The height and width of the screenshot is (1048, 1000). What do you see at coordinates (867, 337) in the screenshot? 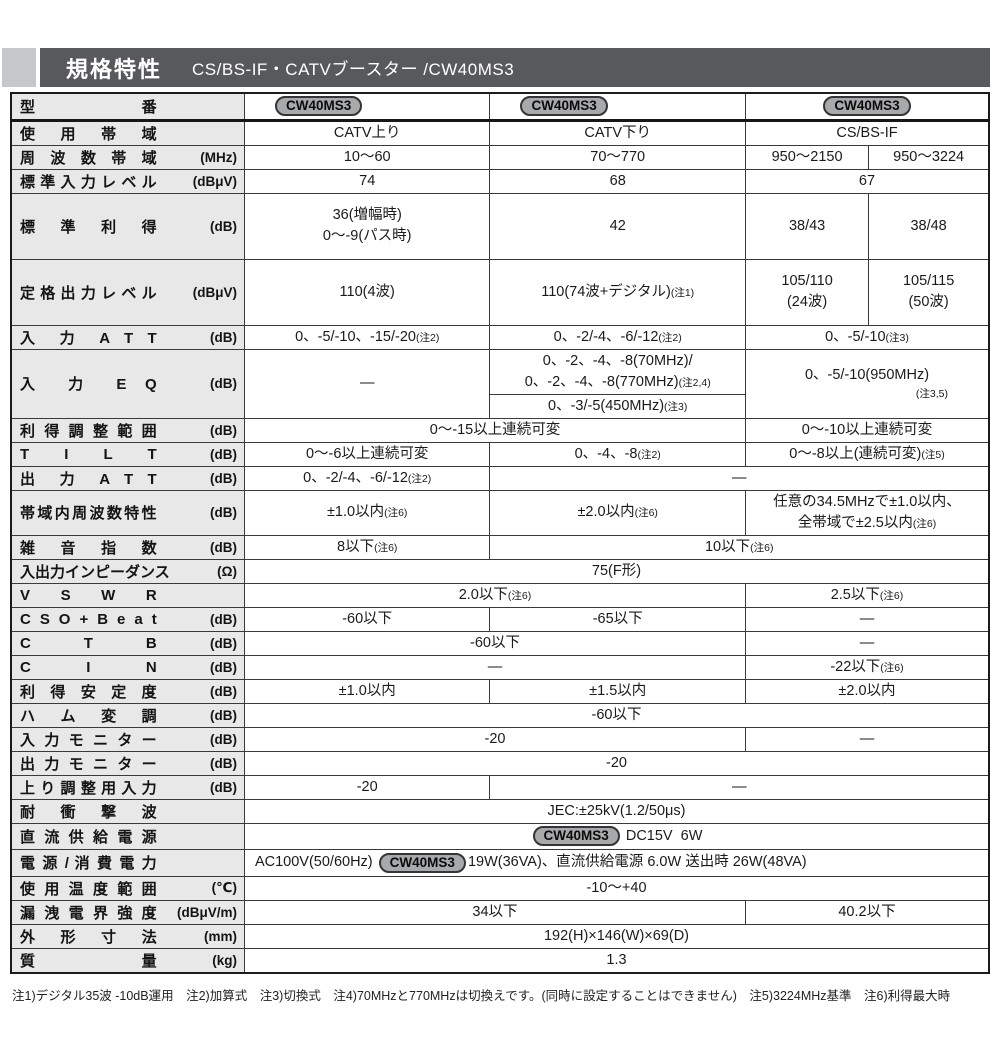
I see `spec-cell-input-att: 0、-5/-10(注3)` at bounding box center [867, 337].